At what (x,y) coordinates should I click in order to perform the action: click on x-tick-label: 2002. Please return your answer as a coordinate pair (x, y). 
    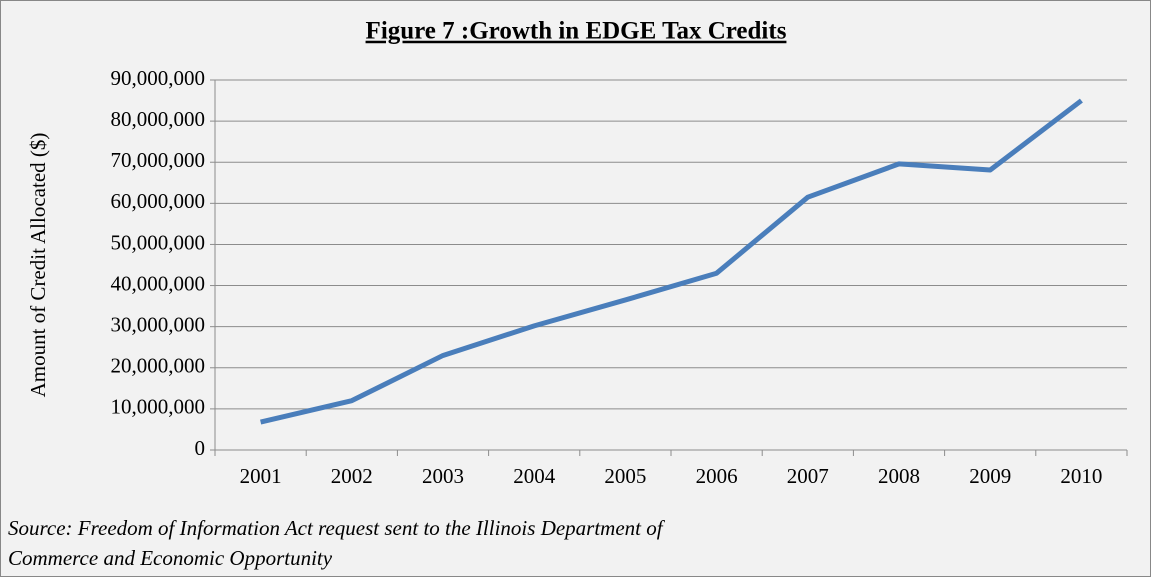
    Looking at the image, I should click on (352, 476).